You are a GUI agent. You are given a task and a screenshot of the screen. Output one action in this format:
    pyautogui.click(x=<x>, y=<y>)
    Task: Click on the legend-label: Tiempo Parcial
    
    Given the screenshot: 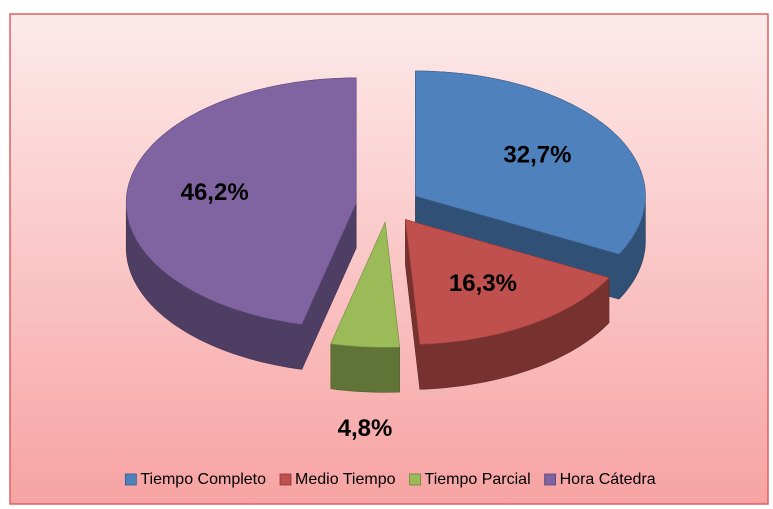 What is the action you would take?
    pyautogui.click(x=478, y=479)
    